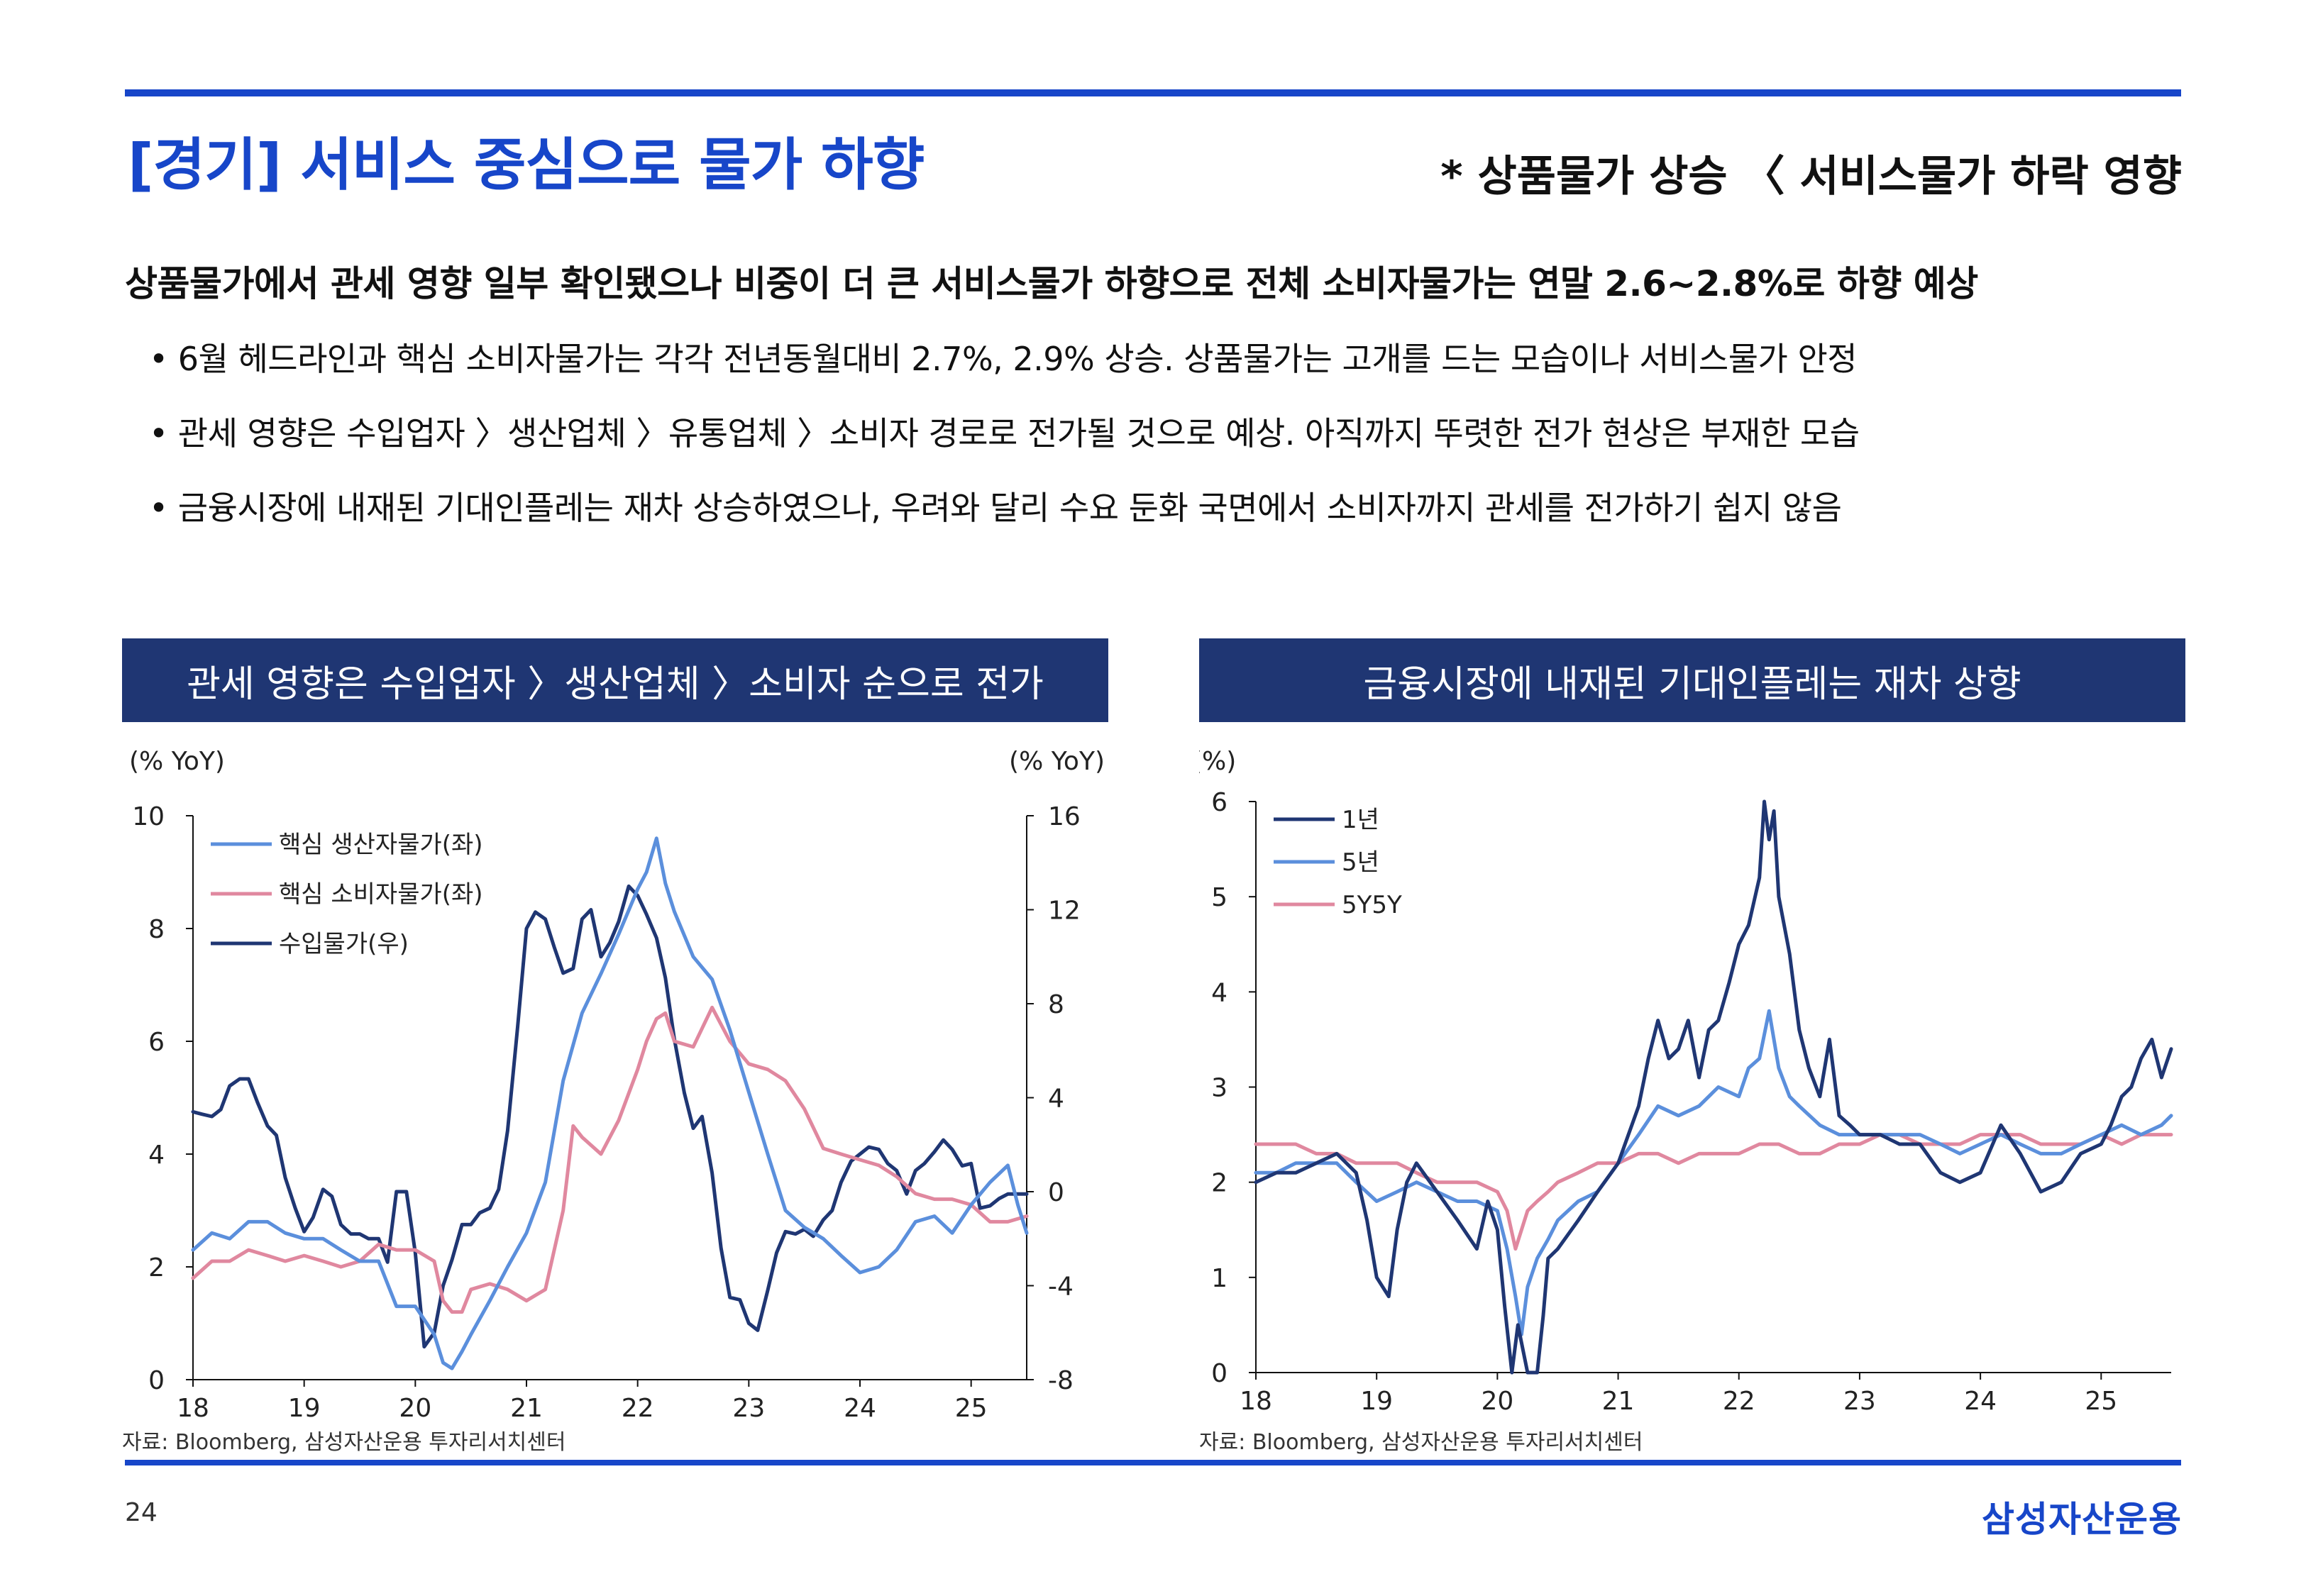 This screenshot has width=2306, height=1596. What do you see at coordinates (1219, 1278) in the screenshot?
I see `left-axis-tick-label: 1` at bounding box center [1219, 1278].